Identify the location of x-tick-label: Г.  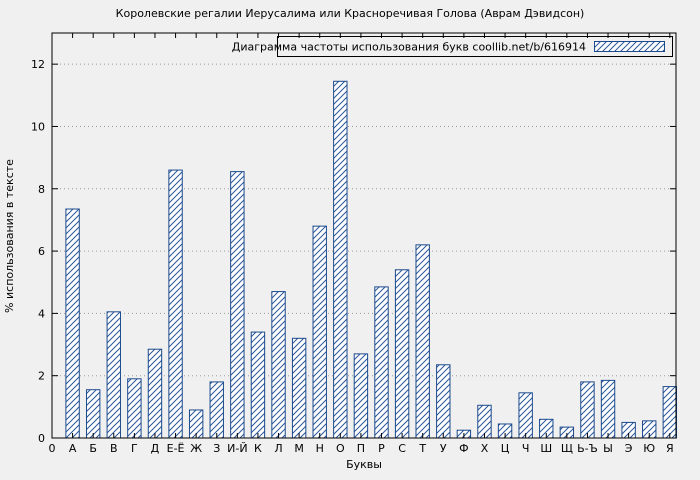
(134, 448).